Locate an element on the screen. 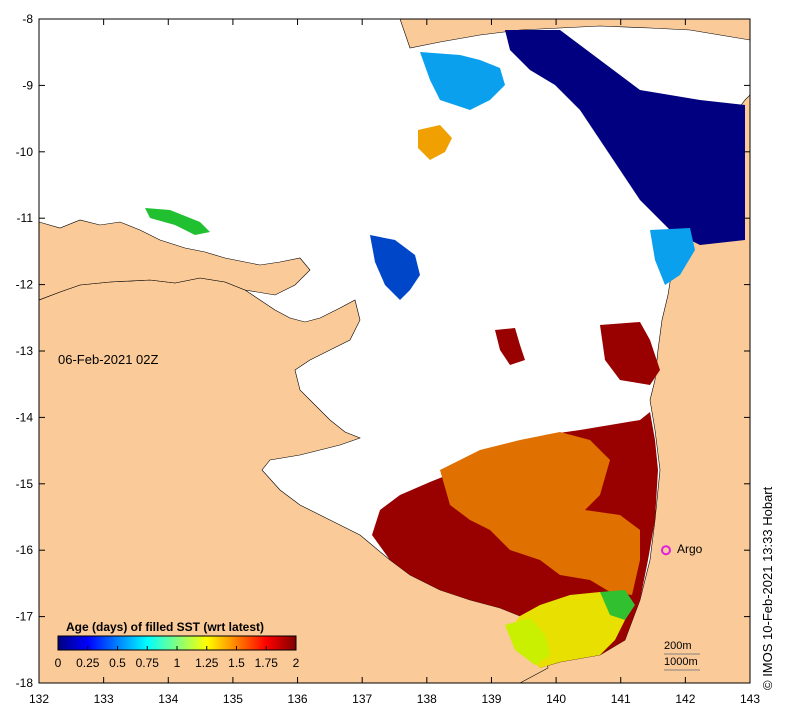  lon-tick-label: 136 is located at coordinates (298, 699).